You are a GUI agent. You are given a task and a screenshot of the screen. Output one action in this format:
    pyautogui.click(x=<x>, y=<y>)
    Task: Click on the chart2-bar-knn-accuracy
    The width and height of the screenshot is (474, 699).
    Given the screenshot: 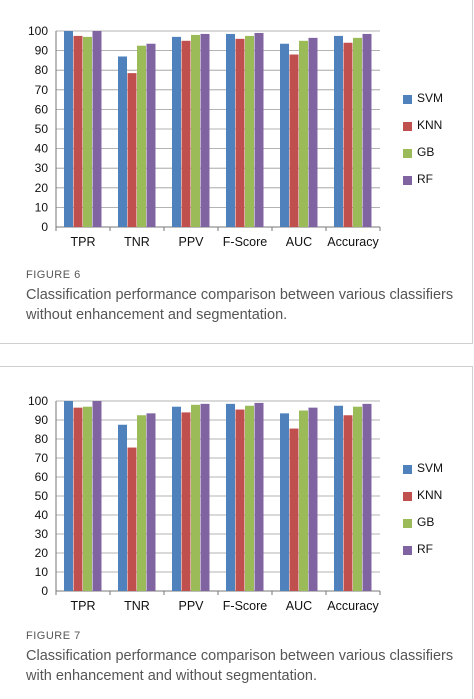 What is the action you would take?
    pyautogui.click(x=348, y=503)
    